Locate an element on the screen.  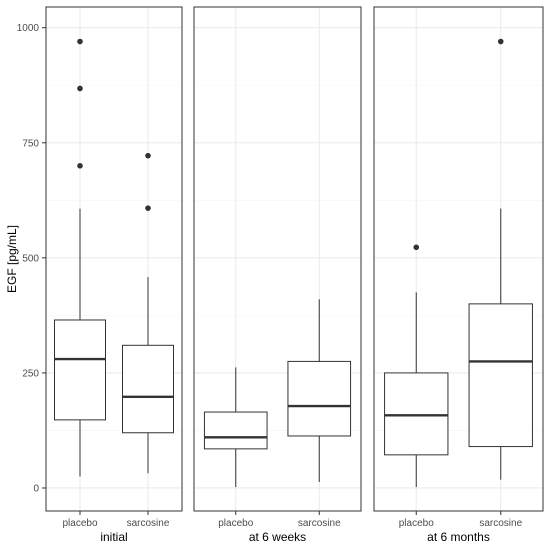
y-axis-title: EGF [pg/mL] is located at coordinates (12, 259).